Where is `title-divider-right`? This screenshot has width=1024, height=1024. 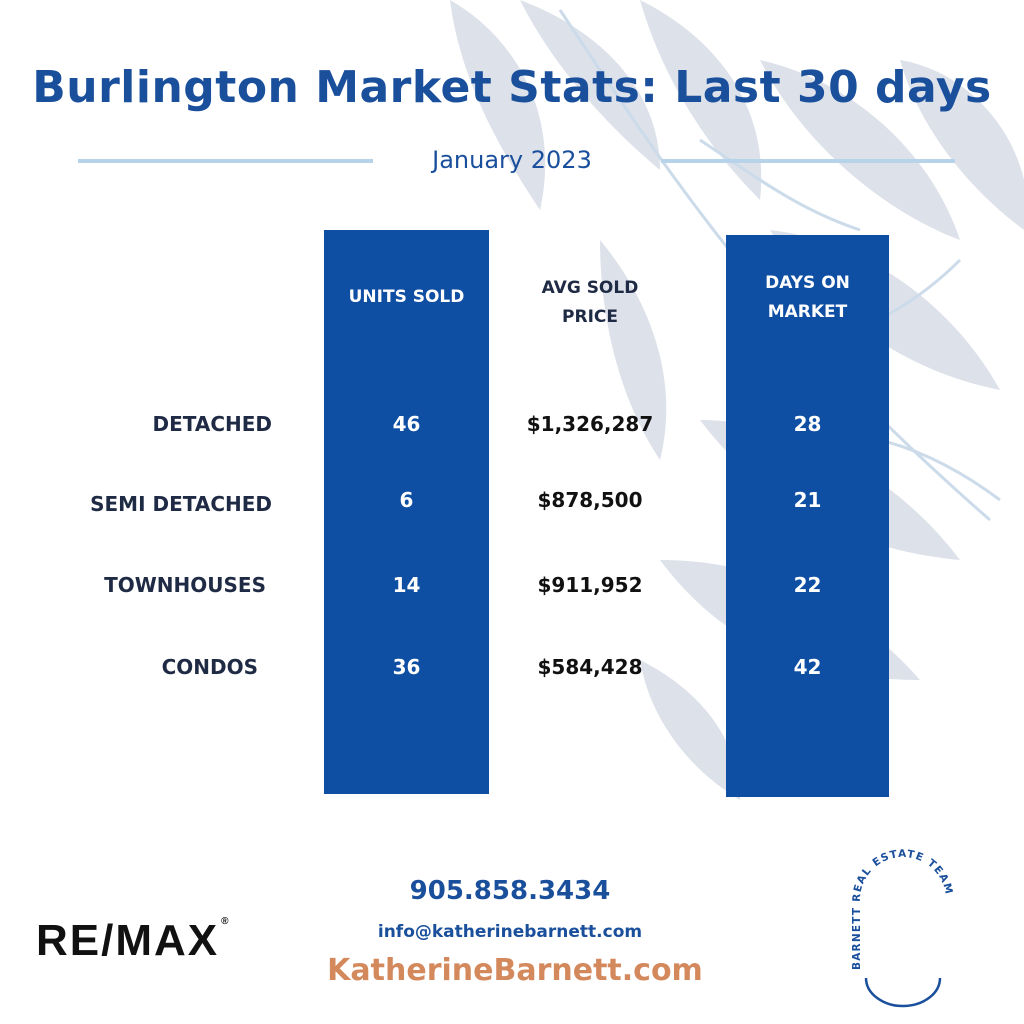 title-divider-right is located at coordinates (808, 161).